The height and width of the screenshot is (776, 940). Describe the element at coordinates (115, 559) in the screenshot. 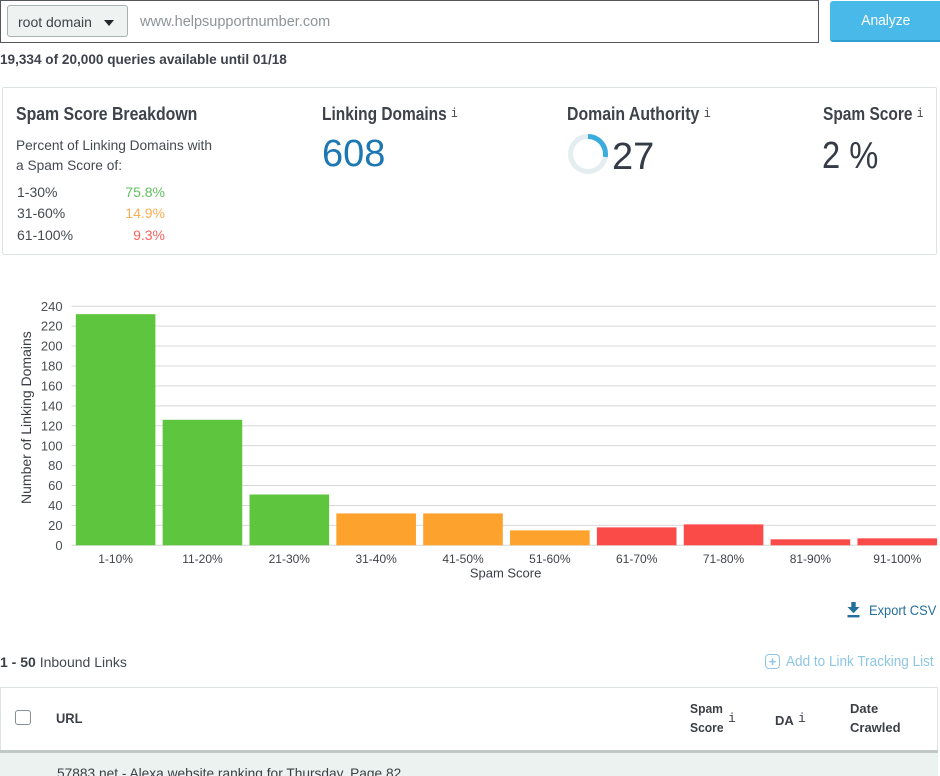

I see `svg-text: 1-10%` at that location.